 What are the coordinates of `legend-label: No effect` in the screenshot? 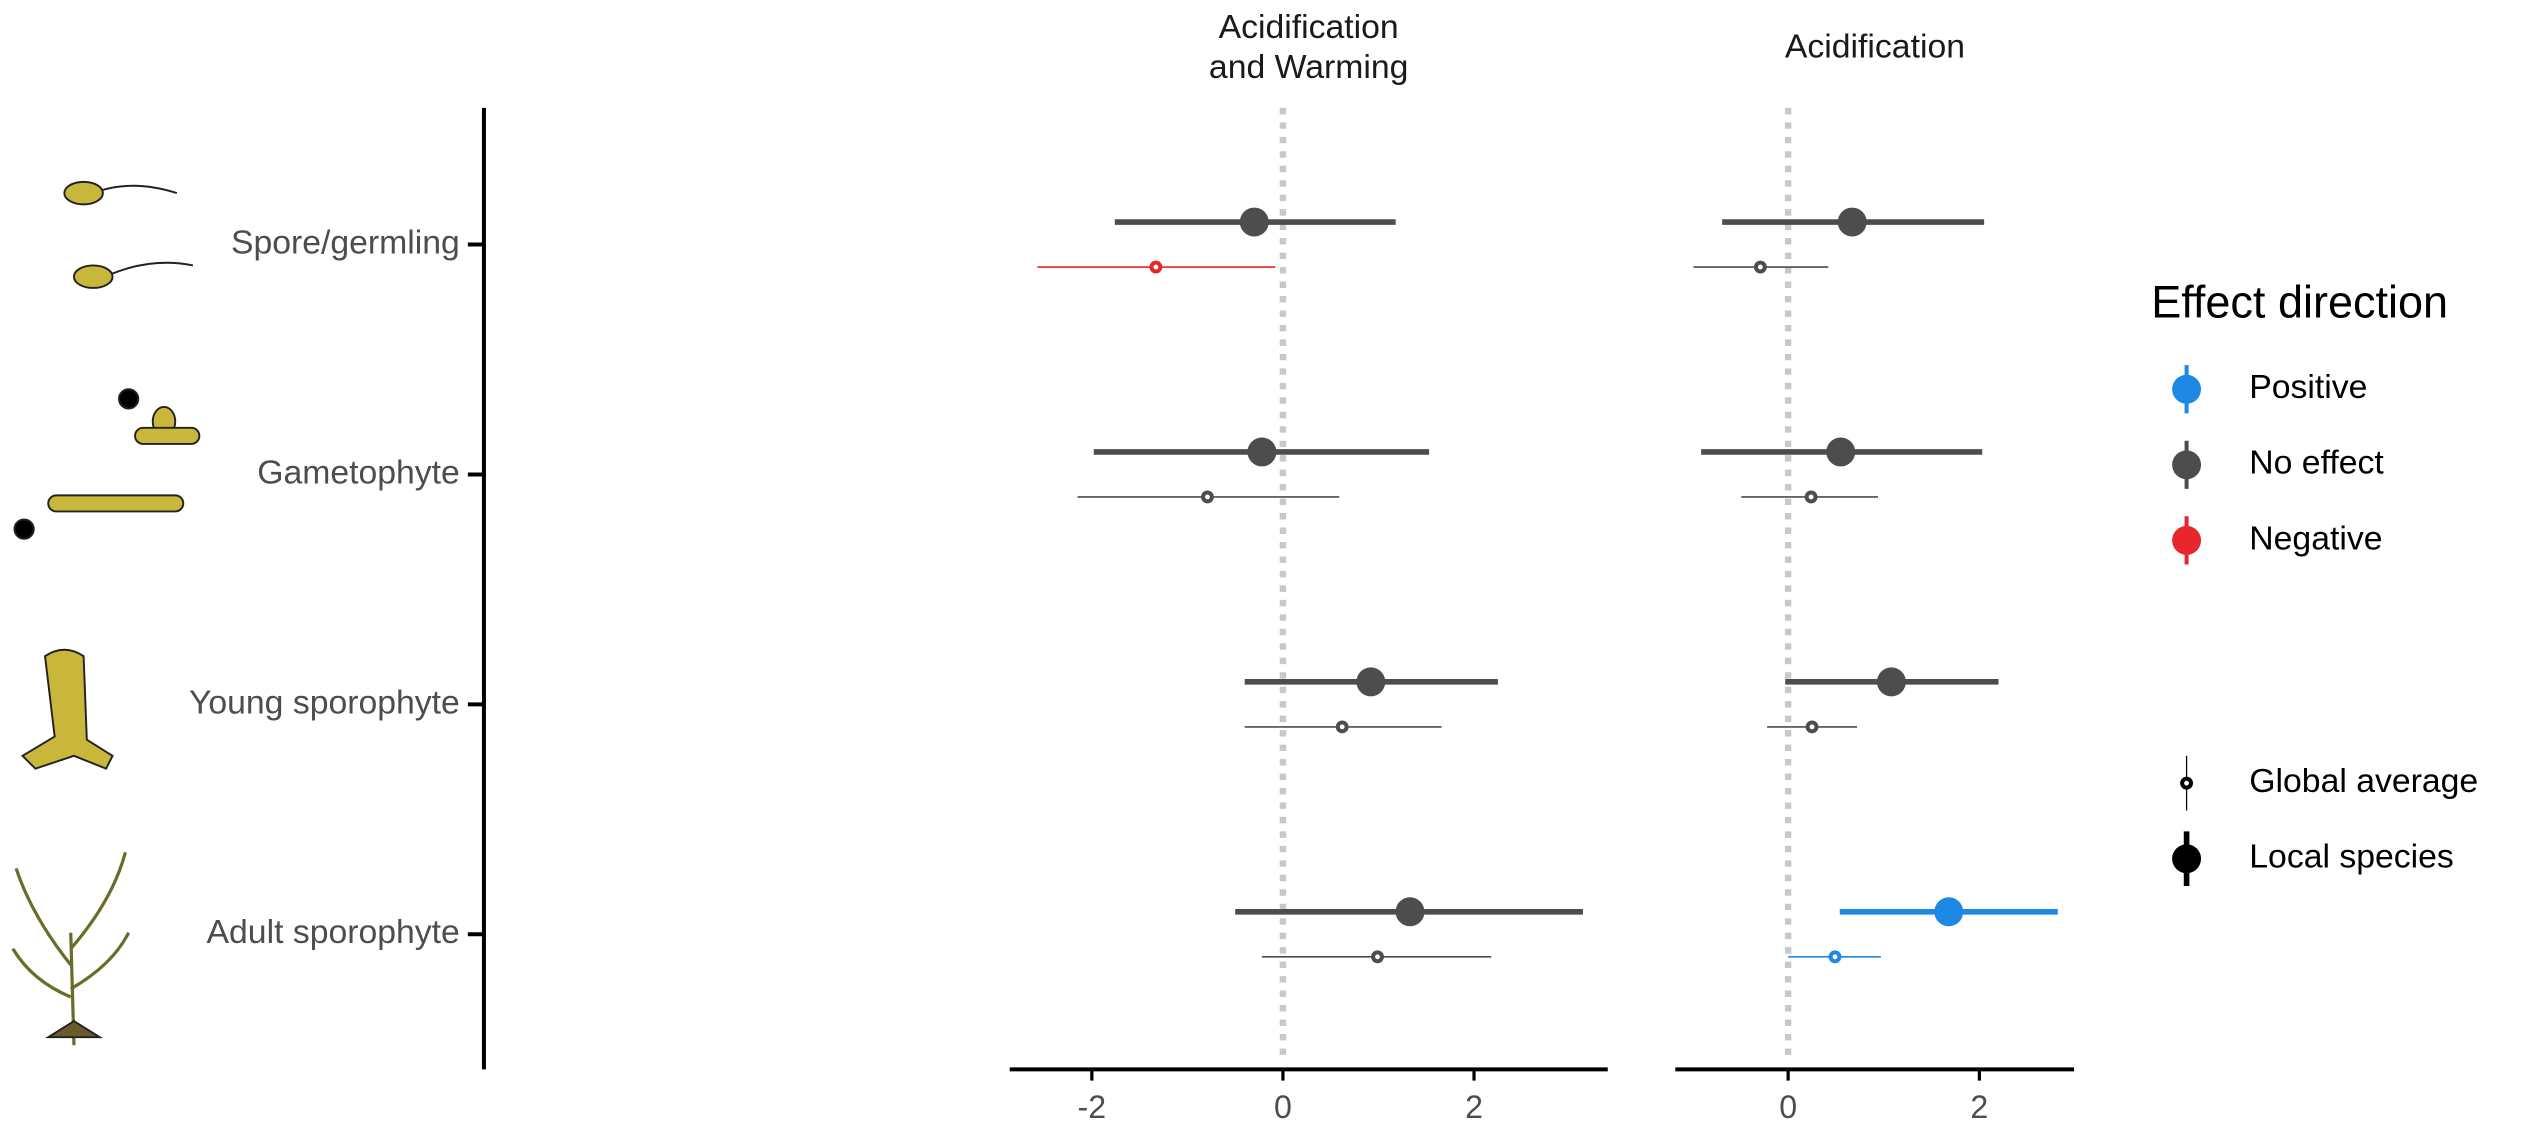 It's located at (2316, 463).